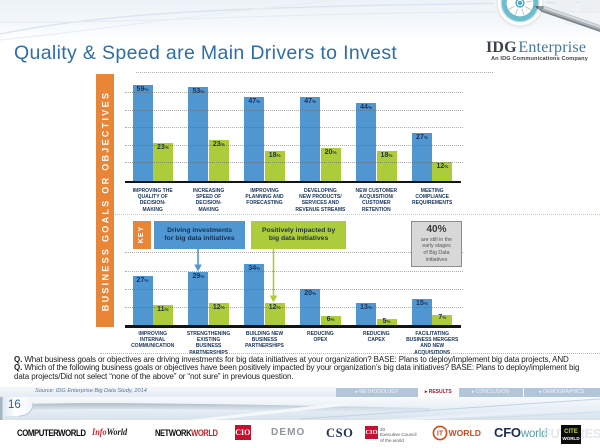 The width and height of the screenshot is (600, 448). What do you see at coordinates (465, 433) in the screenshot?
I see `svg-text: WORLD` at bounding box center [465, 433].